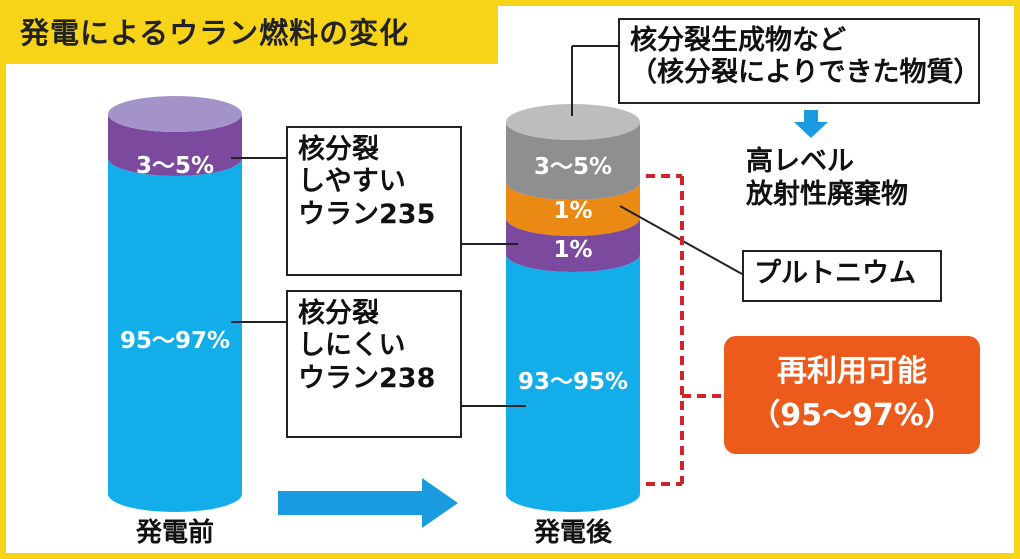 The height and width of the screenshot is (559, 1020). I want to click on label-box-plutonium: プルトニウム, so click(842, 276).